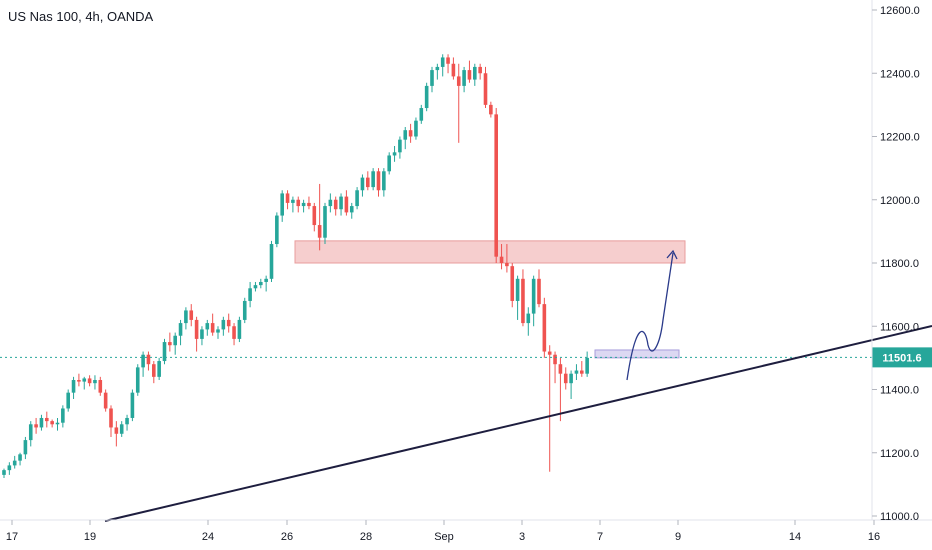 Image resolution: width=932 pixels, height=550 pixels. I want to click on x-tick-label: 16, so click(874, 537).